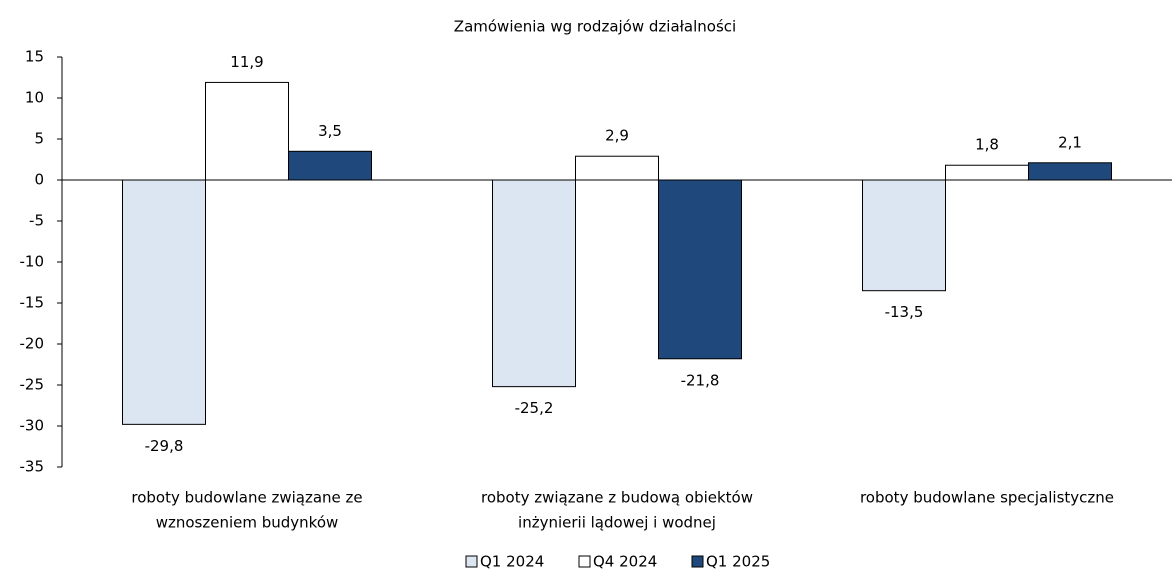  Describe the element at coordinates (987, 498) in the screenshot. I see `x-tick-label: roboty budowlane specjalistyczne` at that location.